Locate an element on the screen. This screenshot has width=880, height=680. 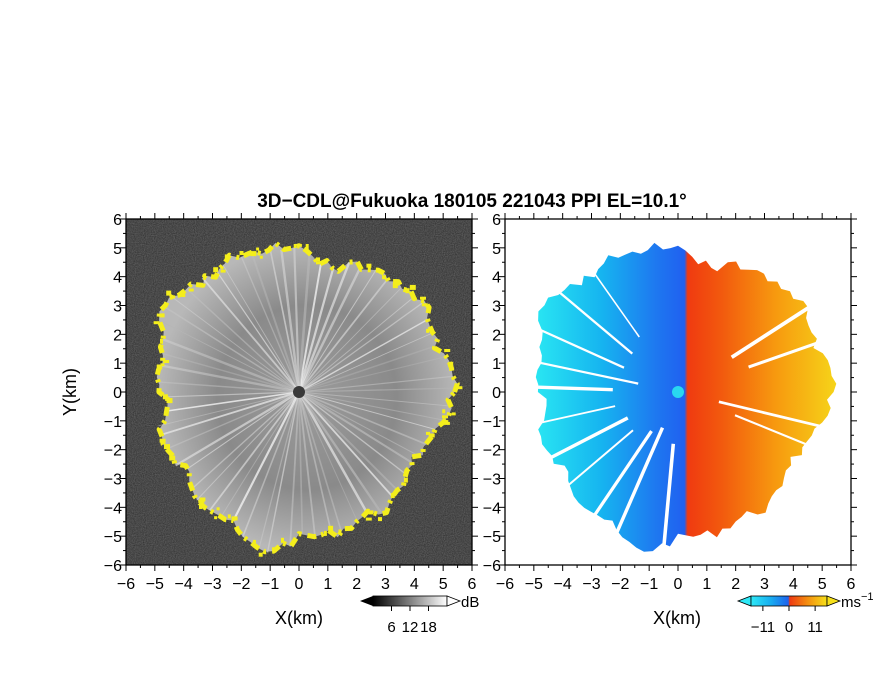
y-tick-label: −5 is located at coordinates (492, 537).